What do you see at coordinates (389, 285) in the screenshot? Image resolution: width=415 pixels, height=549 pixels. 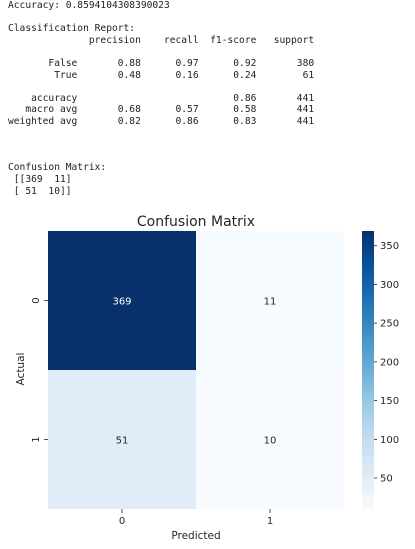 I see `colorbar-tick-label-5: 300` at bounding box center [389, 285].